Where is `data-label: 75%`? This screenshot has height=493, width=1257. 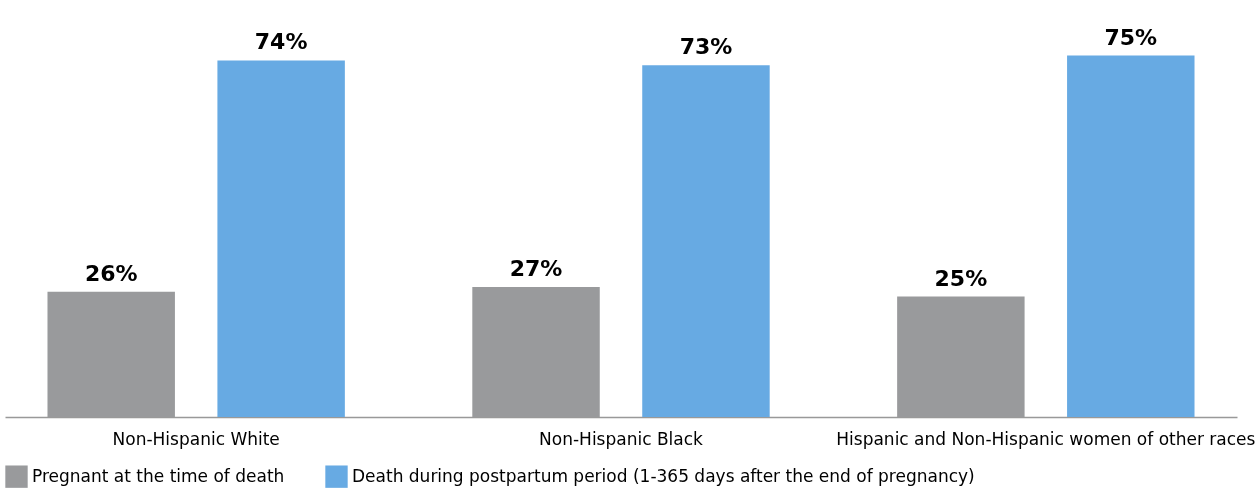 data-label: 75% is located at coordinates (1131, 37).